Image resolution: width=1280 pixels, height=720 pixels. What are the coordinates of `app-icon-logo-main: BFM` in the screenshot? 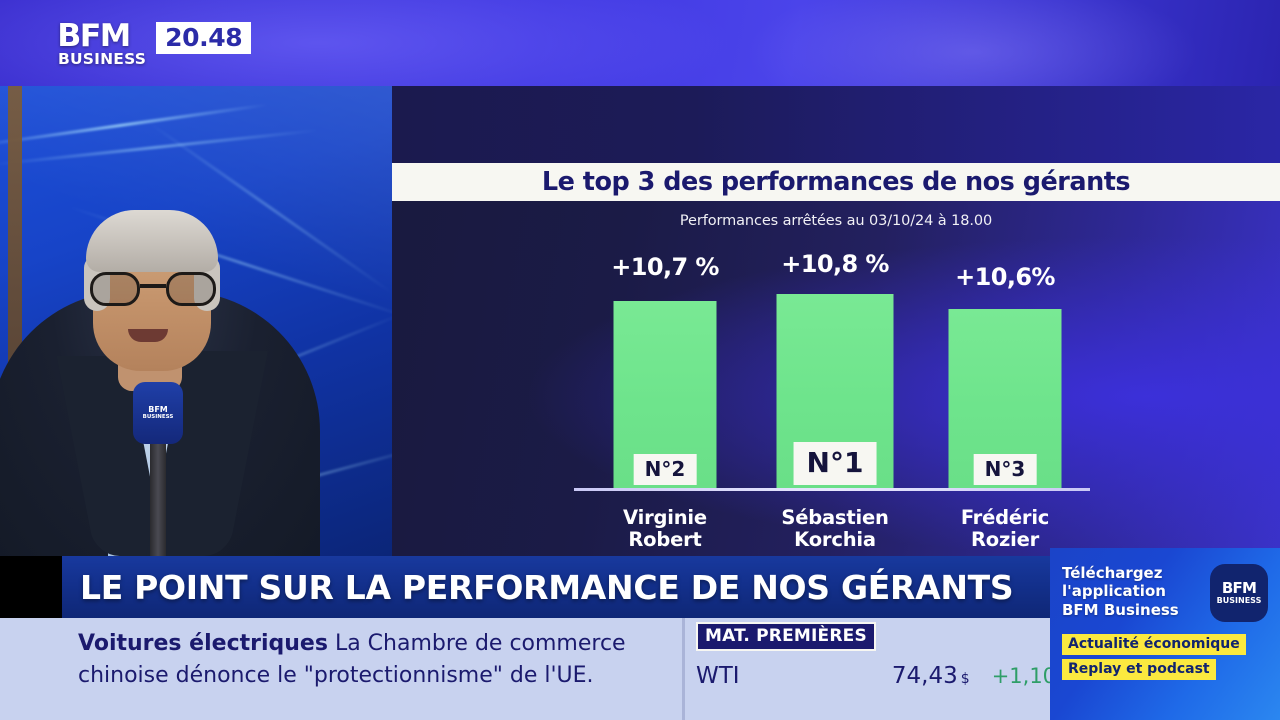 It's located at (1239, 588).